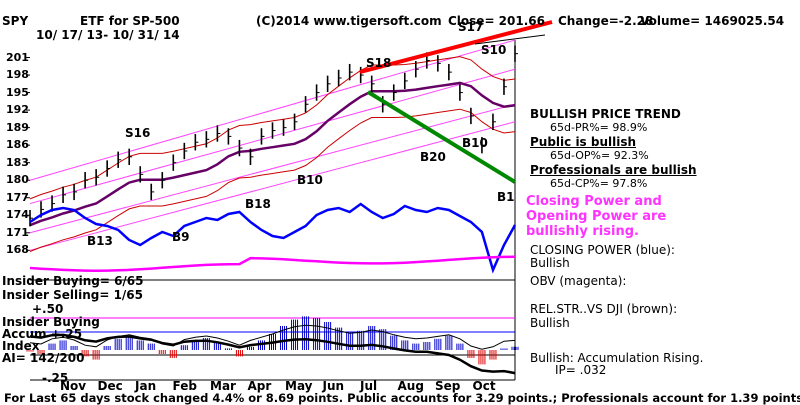 Image resolution: width=800 pixels, height=405 pixels. What do you see at coordinates (496, 21) in the screenshot?
I see `close-value: Close= 201.66` at bounding box center [496, 21].